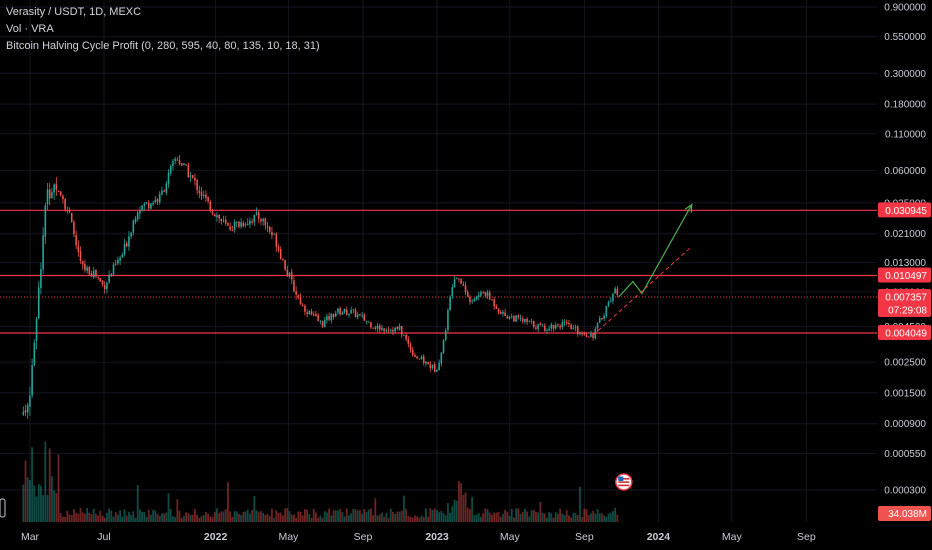 Image resolution: width=932 pixels, height=550 pixels. What do you see at coordinates (624, 482) in the screenshot?
I see `us-flag-icon` at bounding box center [624, 482].